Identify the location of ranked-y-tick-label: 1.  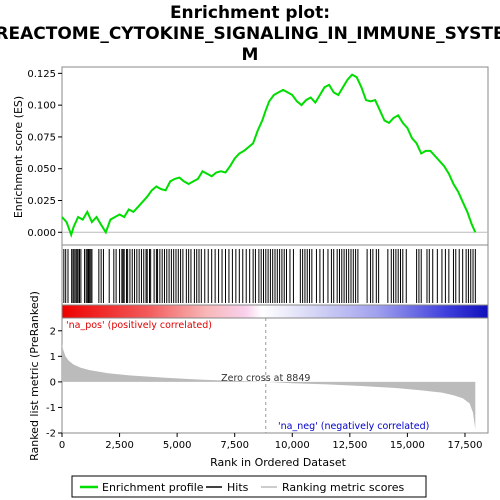
(53, 357).